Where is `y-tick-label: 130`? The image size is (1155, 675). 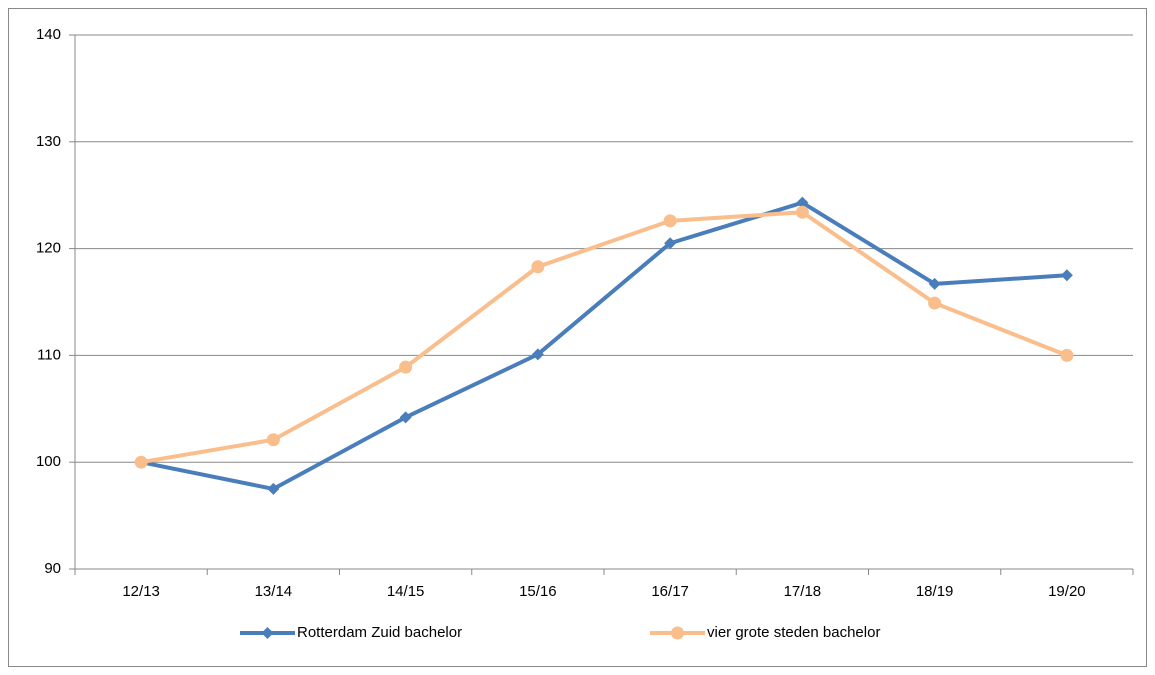 y-tick-label: 130 is located at coordinates (48, 141).